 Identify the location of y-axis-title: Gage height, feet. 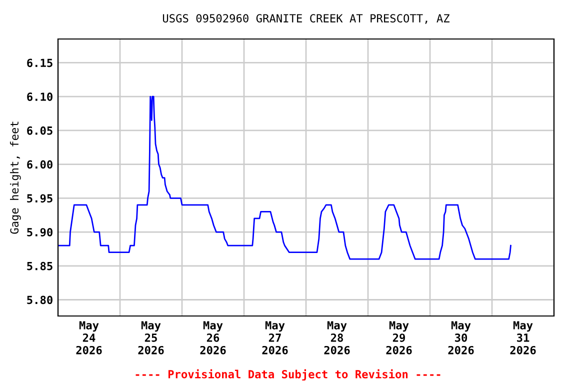
(15, 178).